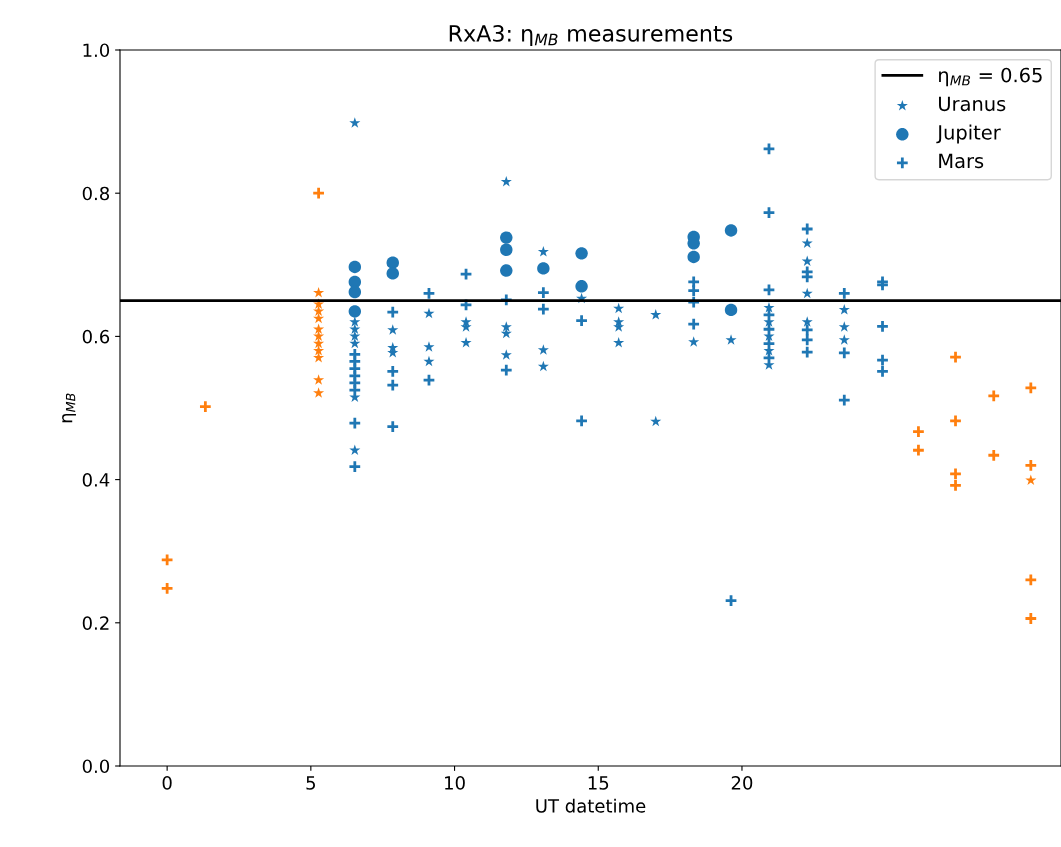  What do you see at coordinates (742, 783) in the screenshot?
I see `x-tick-label: 20` at bounding box center [742, 783].